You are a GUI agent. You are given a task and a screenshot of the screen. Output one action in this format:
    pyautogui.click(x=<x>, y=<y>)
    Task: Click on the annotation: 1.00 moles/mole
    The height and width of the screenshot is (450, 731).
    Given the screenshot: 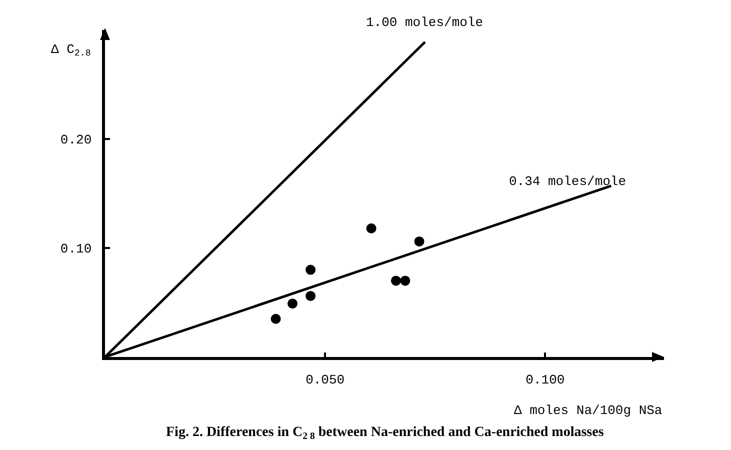 What is the action you would take?
    pyautogui.click(x=425, y=22)
    